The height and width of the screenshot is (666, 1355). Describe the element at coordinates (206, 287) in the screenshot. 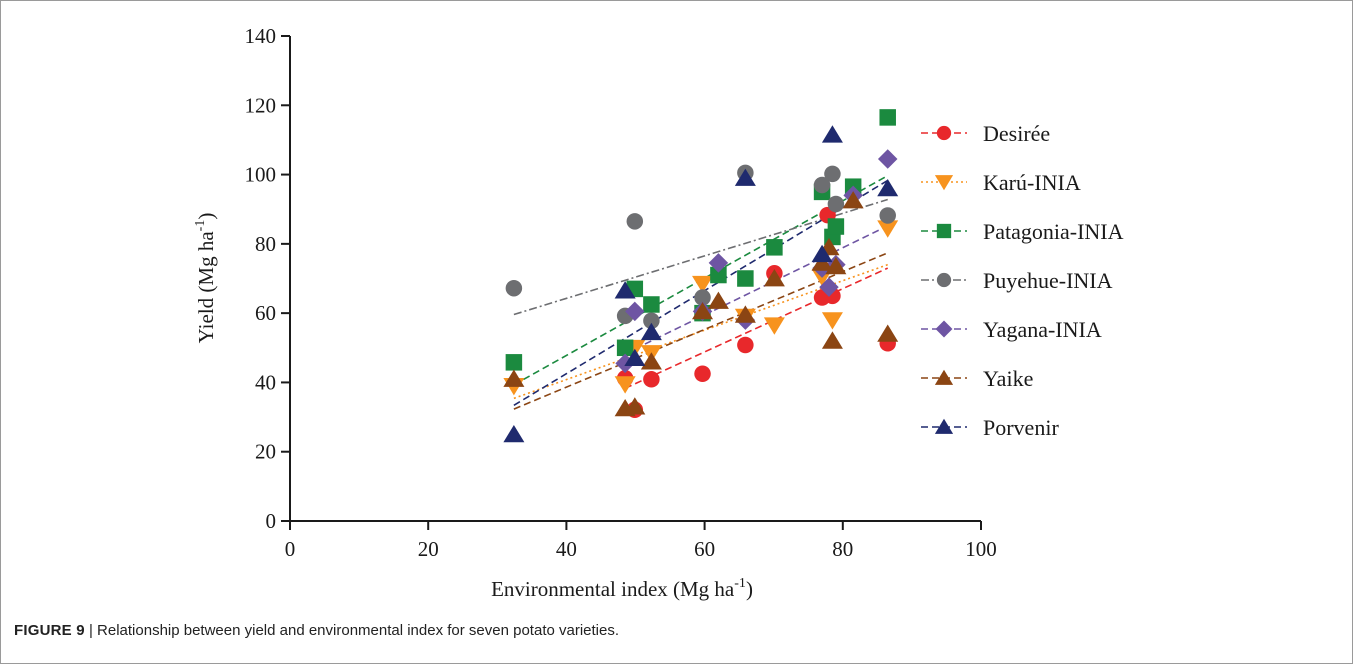

I see `y-axis-title-main: Yield (Mg ha` at that location.